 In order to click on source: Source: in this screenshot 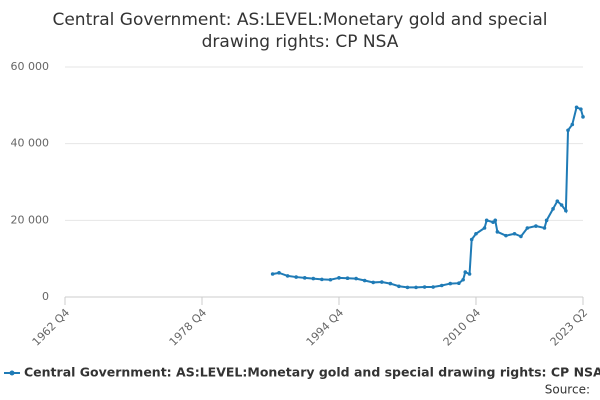, I will do `click(567, 390)`.